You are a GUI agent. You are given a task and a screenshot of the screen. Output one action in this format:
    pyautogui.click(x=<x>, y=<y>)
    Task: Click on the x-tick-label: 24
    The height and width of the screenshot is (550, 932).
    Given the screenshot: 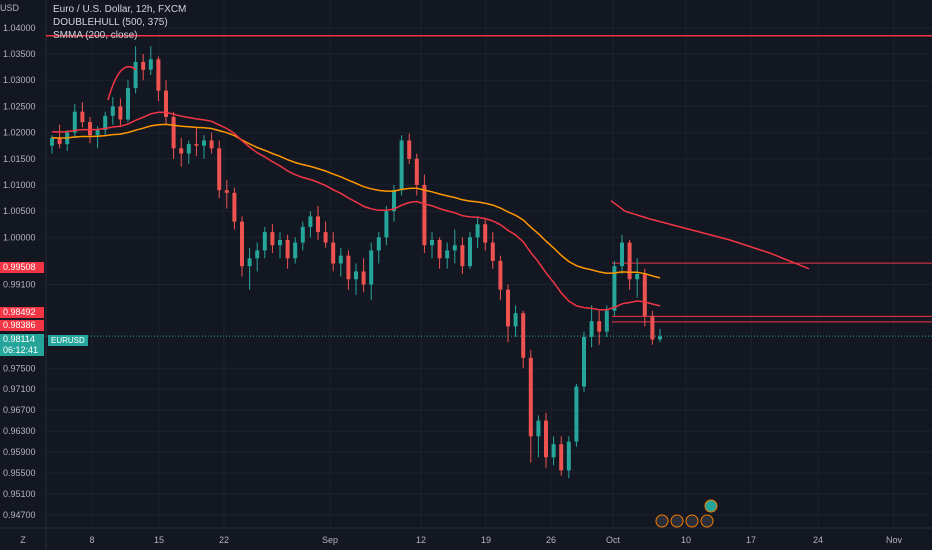 What is the action you would take?
    pyautogui.click(x=818, y=540)
    